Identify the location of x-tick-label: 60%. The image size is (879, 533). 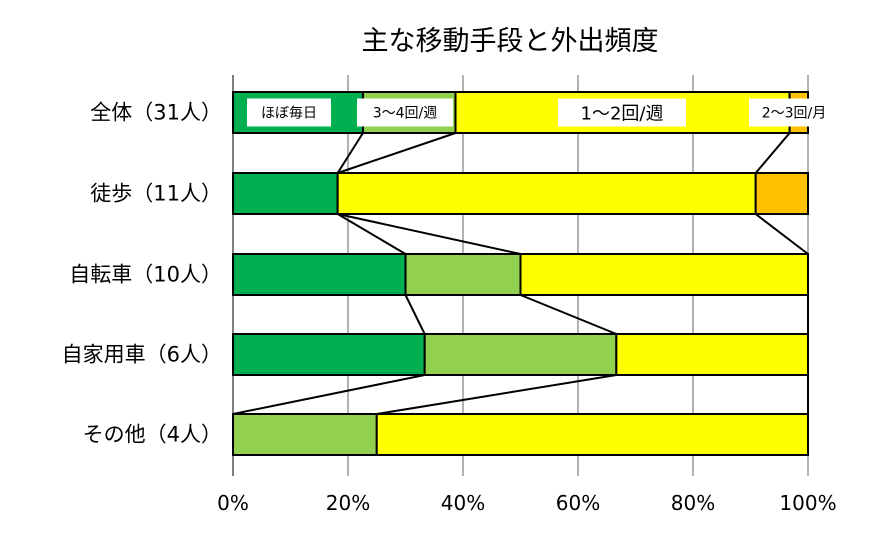
(578, 503).